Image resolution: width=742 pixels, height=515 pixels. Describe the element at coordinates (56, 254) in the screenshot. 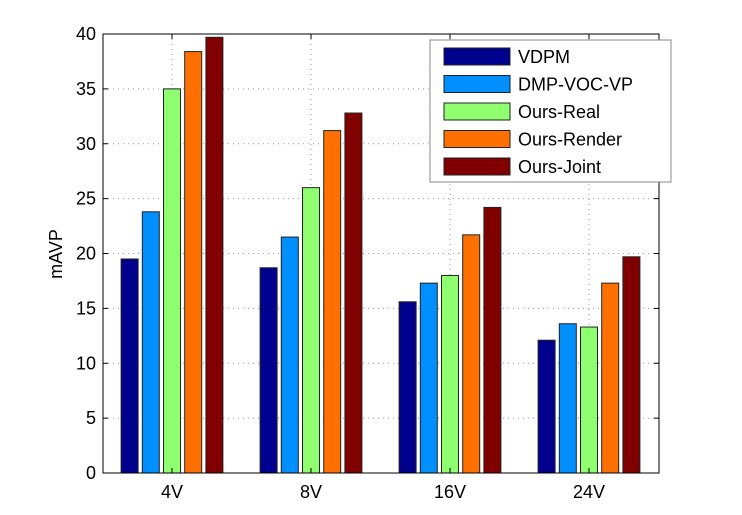

I see `y-axis-label: mAVP` at that location.